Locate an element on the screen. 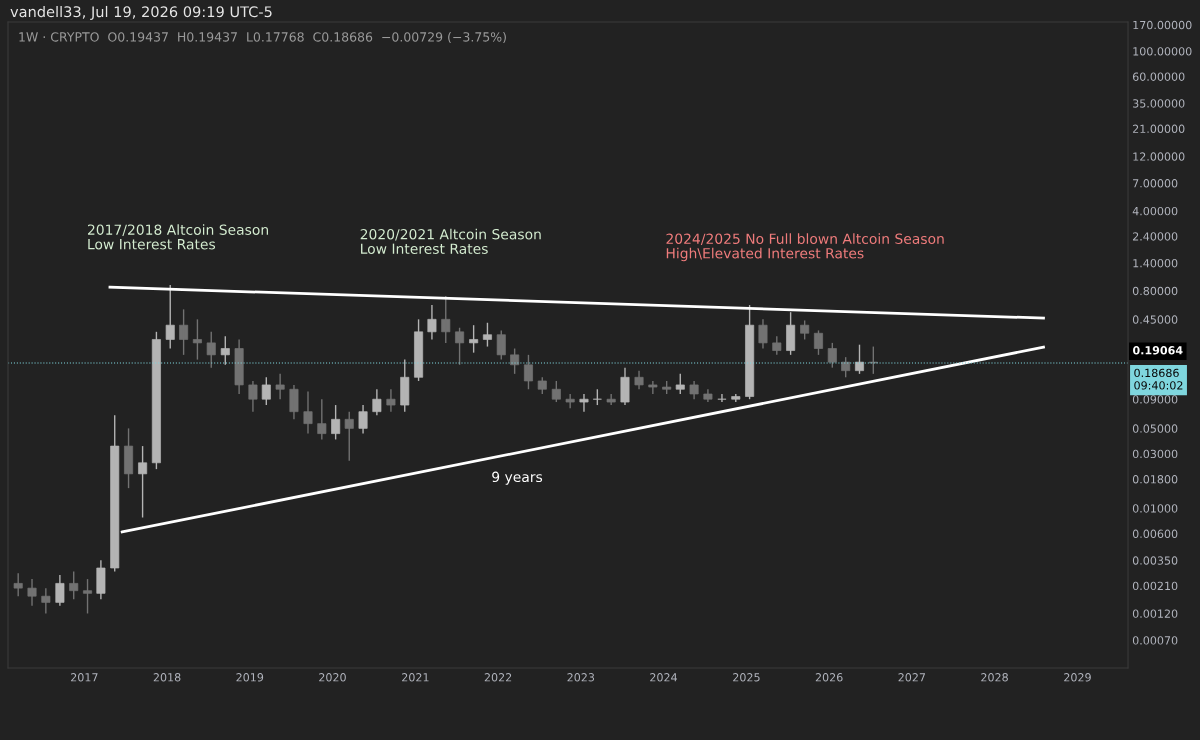  chart-title: vandell33, Jul 19, 2026 09:19 UTC-5 is located at coordinates (141, 12).